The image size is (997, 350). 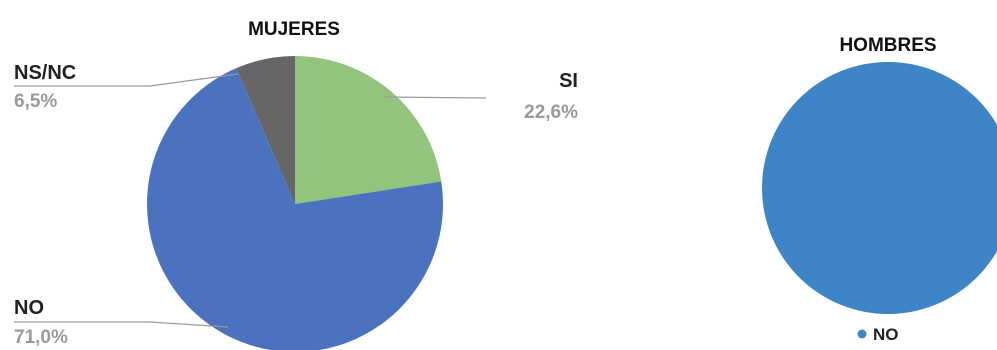 What do you see at coordinates (29, 308) in the screenshot?
I see `slice-label-no: NO` at bounding box center [29, 308].